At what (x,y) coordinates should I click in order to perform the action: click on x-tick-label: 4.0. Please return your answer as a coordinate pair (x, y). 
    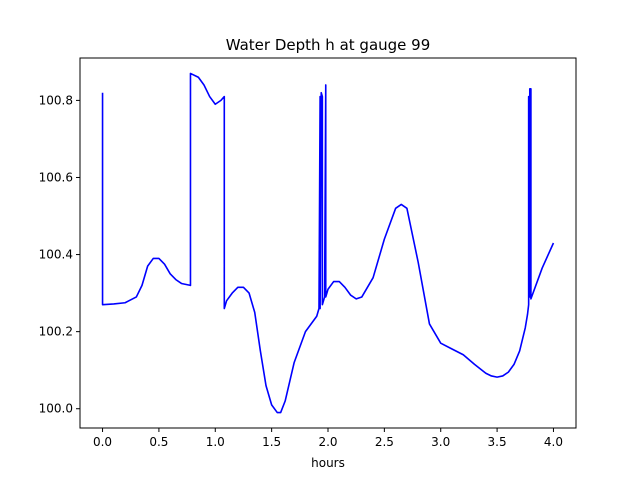
    Looking at the image, I should click on (553, 442).